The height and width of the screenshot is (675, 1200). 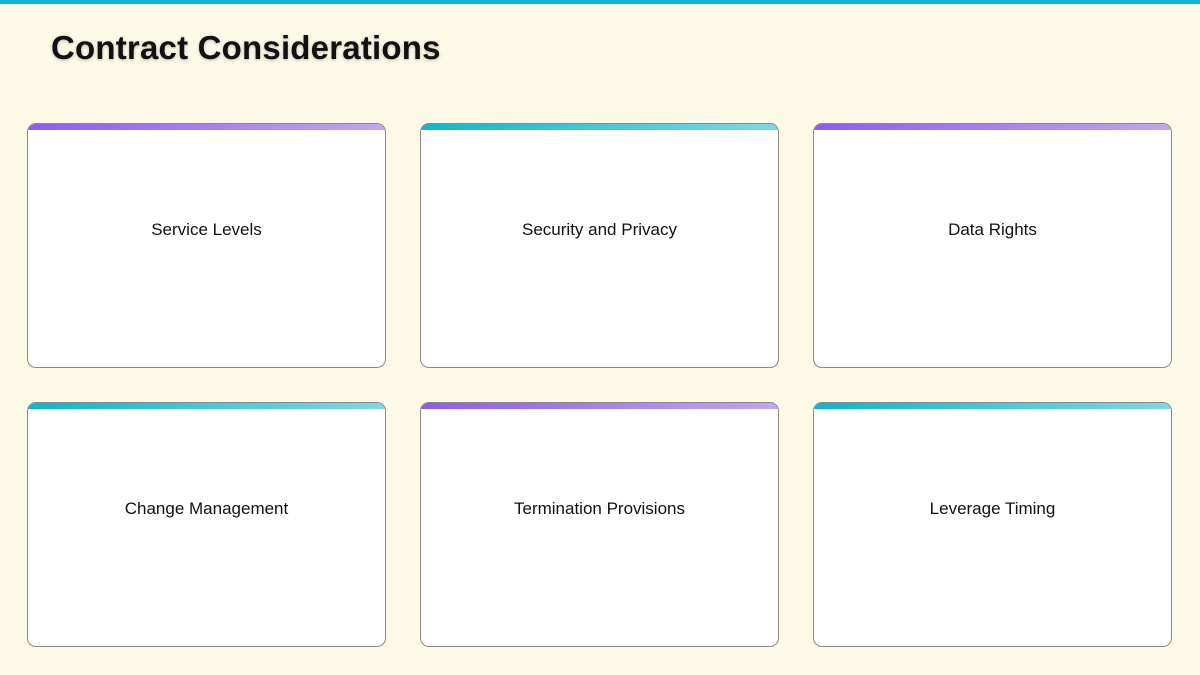 What do you see at coordinates (599, 245) in the screenshot?
I see `card-security-and-privacy: Security and Privacy` at bounding box center [599, 245].